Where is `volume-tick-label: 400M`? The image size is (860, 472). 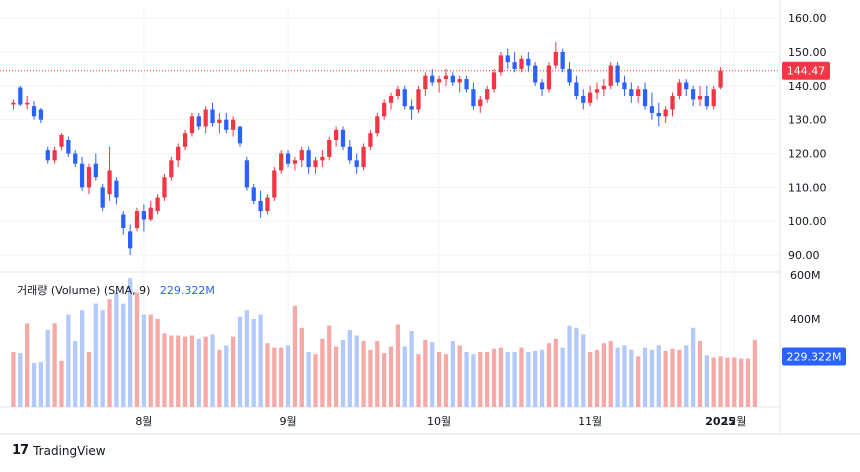
volume-tick-label: 400M is located at coordinates (805, 319).